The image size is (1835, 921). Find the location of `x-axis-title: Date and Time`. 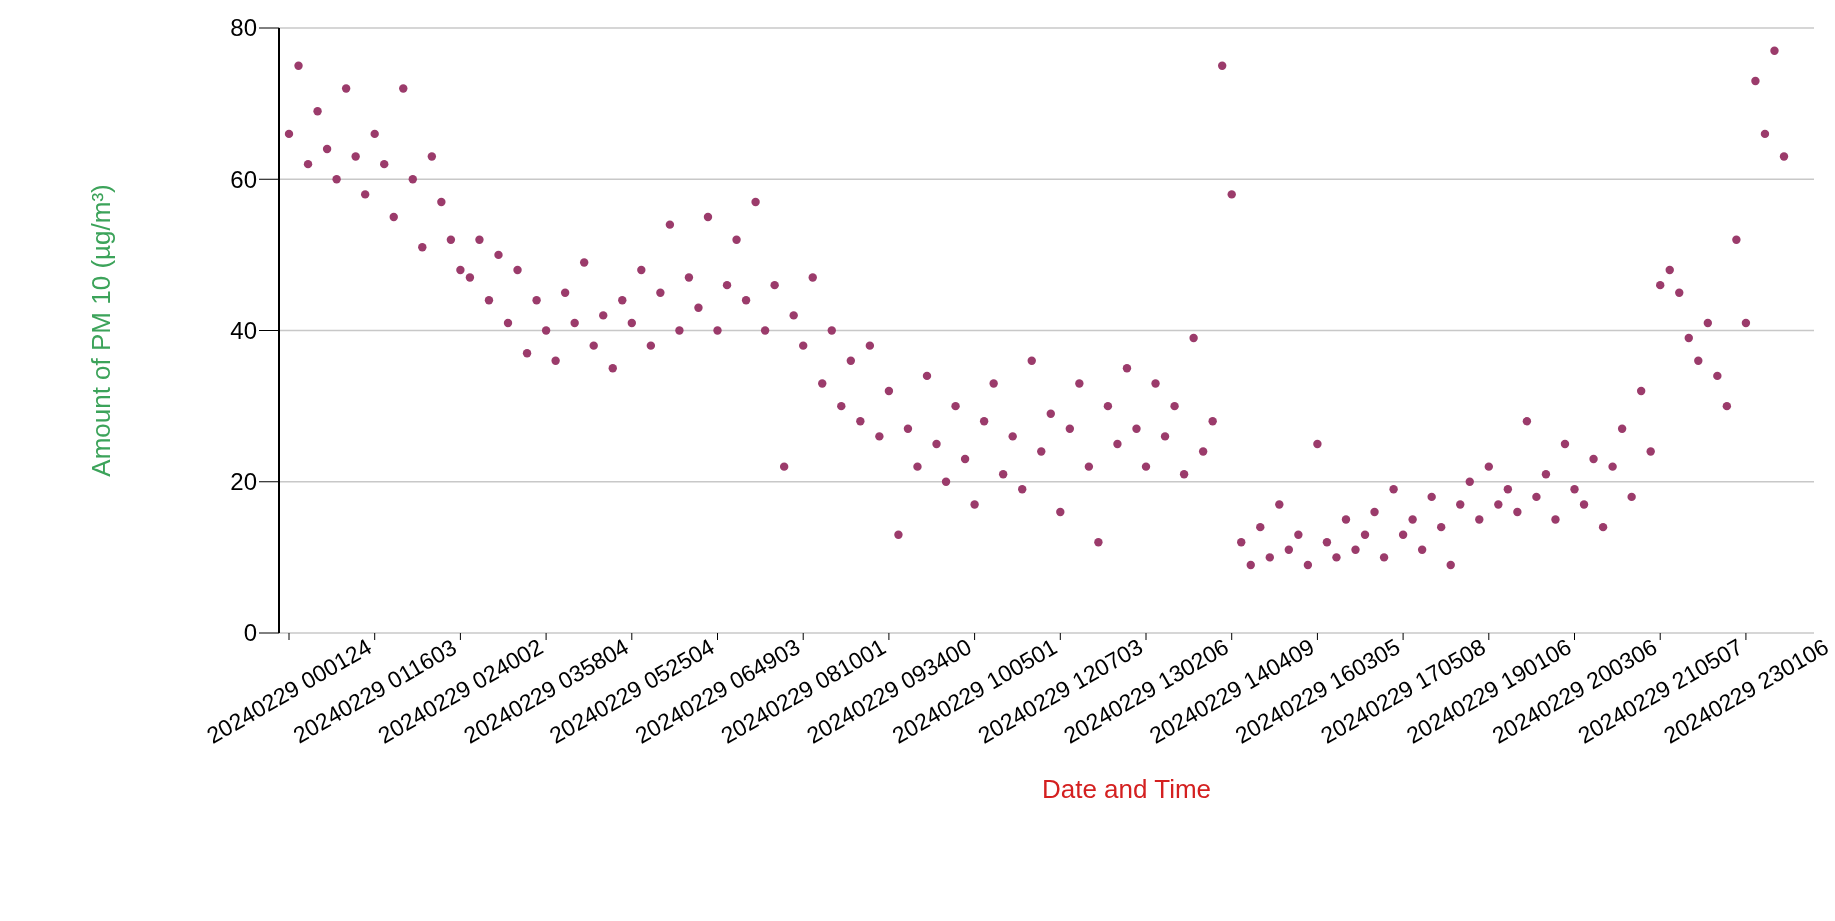

x-axis-title: Date and Time is located at coordinates (1126, 789).